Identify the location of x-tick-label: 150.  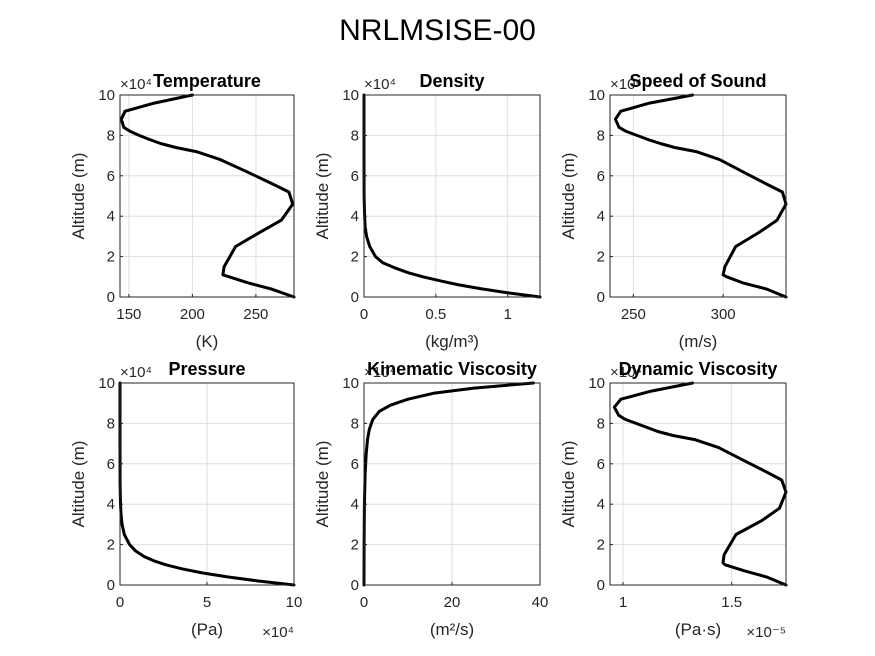
(128, 314).